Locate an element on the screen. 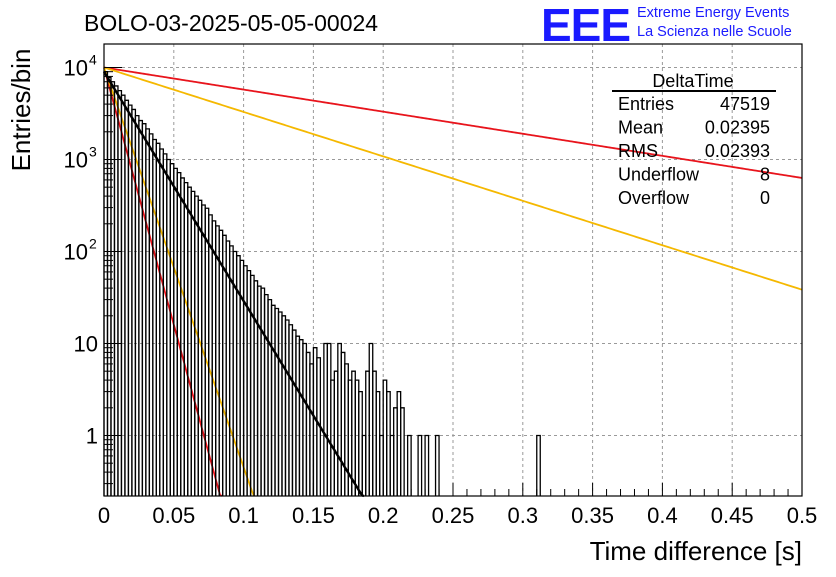 This screenshot has width=836, height=577. x-tick-label: 0.1 is located at coordinates (243, 515).